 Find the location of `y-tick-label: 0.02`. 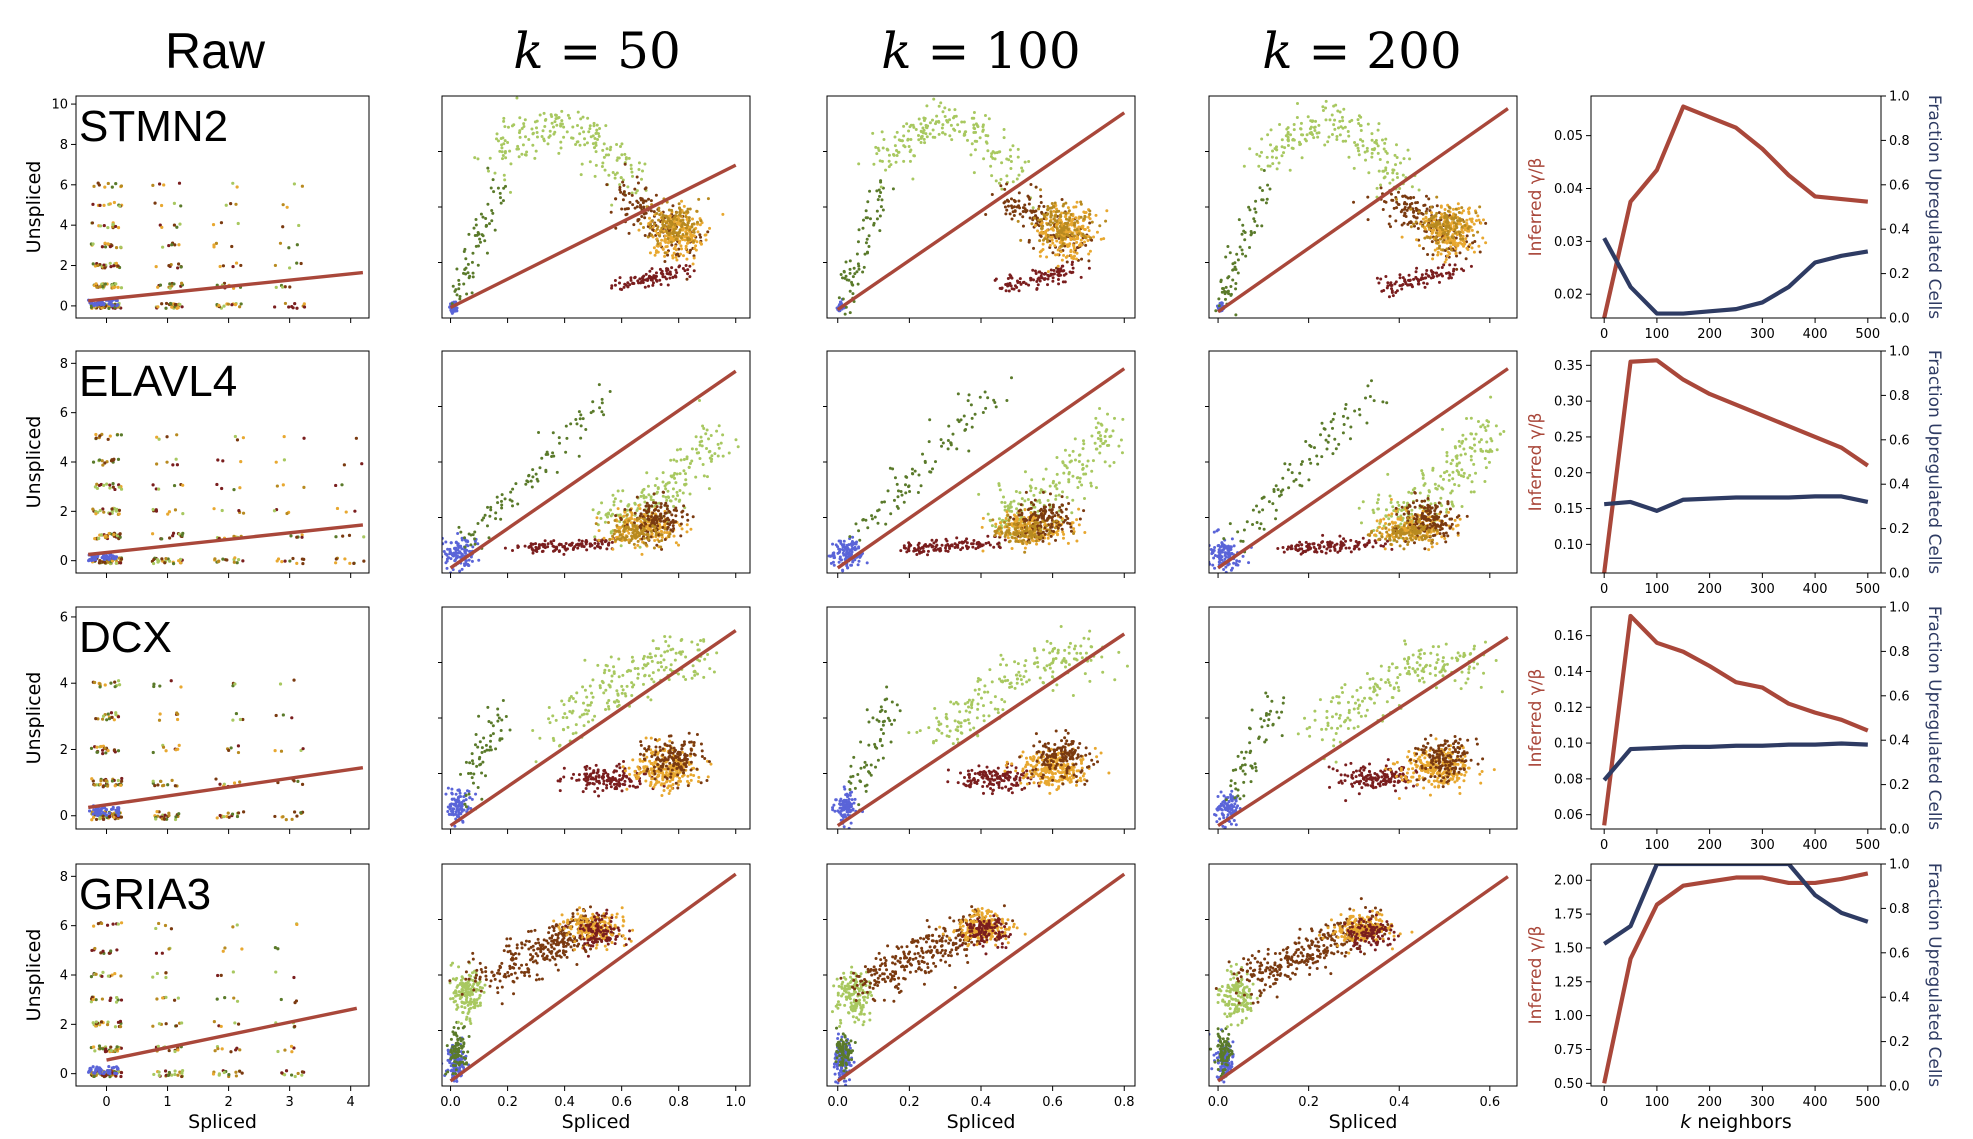

y-tick-label: 0.02 is located at coordinates (1568, 295).